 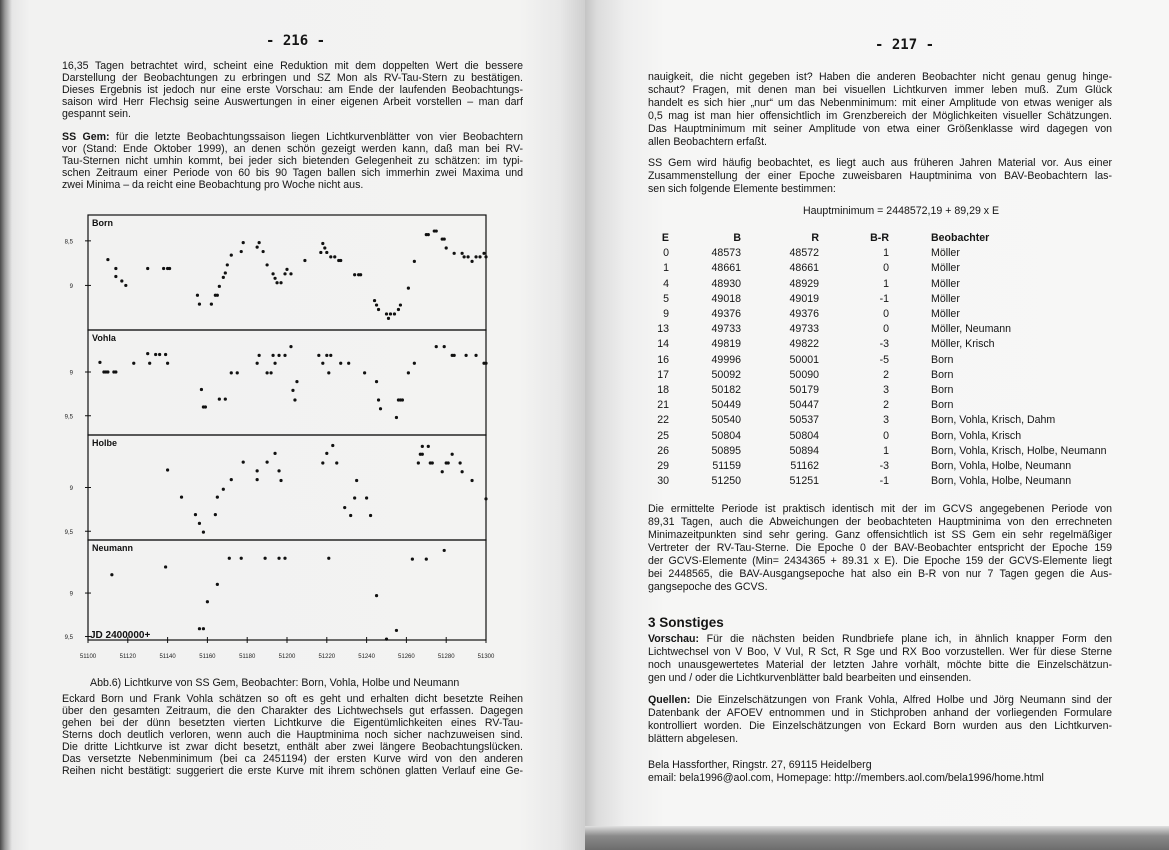 I want to click on x-axis-label: JD 2400000+, so click(x=120, y=635).